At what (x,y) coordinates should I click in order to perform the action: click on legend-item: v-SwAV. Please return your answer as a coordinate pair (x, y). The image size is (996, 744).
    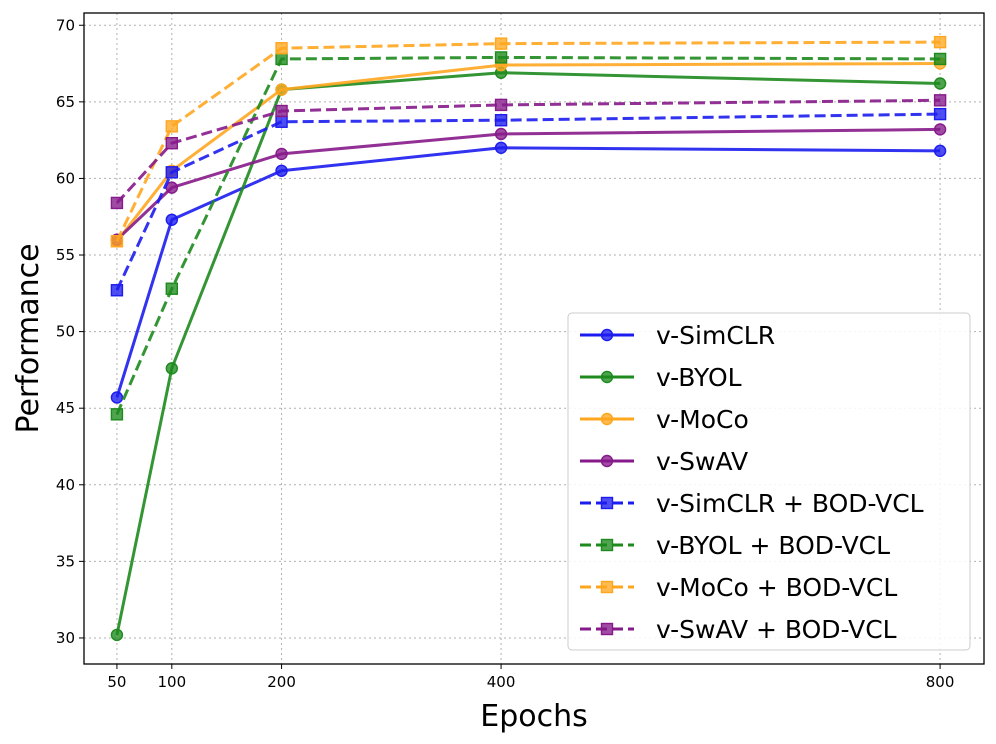
    Looking at the image, I should click on (664, 461).